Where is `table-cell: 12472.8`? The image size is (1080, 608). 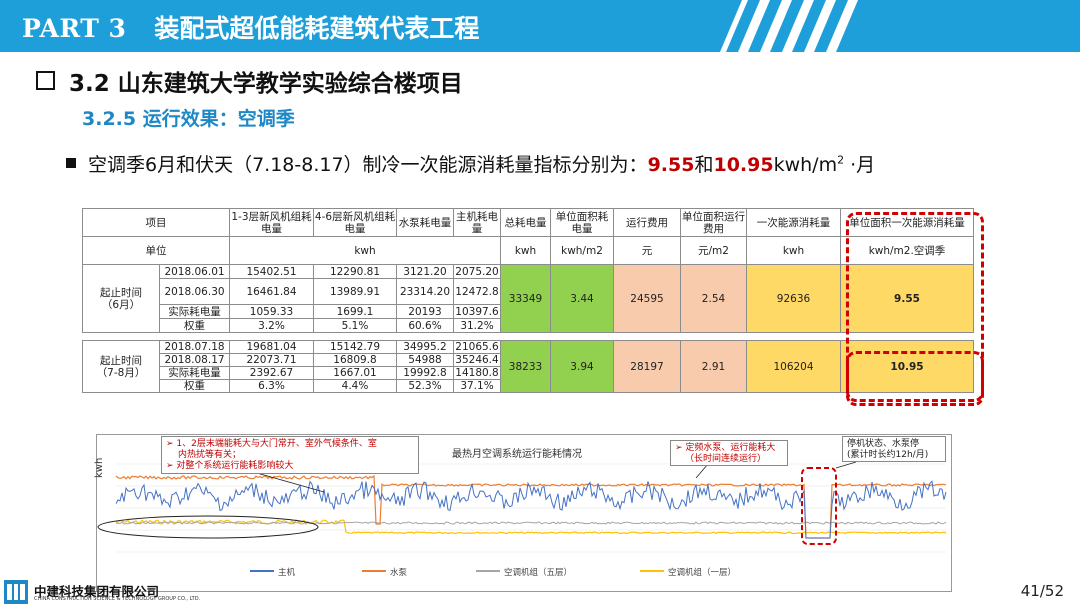
table-cell: 12472.8 is located at coordinates (477, 291).